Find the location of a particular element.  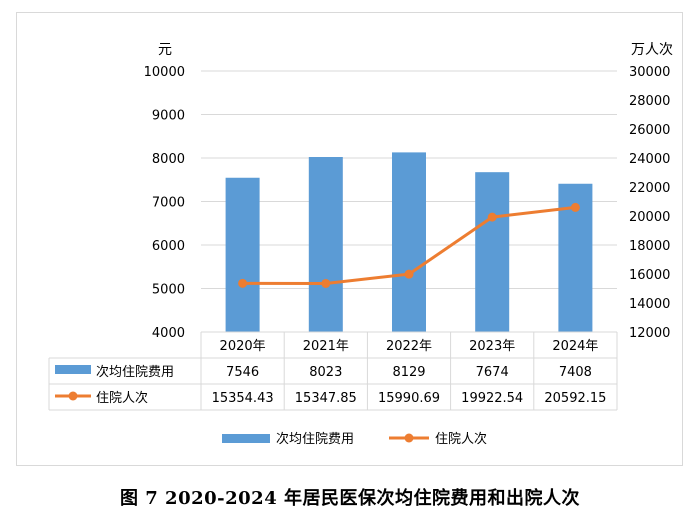

legend-item: 住院人次 is located at coordinates (461, 439).